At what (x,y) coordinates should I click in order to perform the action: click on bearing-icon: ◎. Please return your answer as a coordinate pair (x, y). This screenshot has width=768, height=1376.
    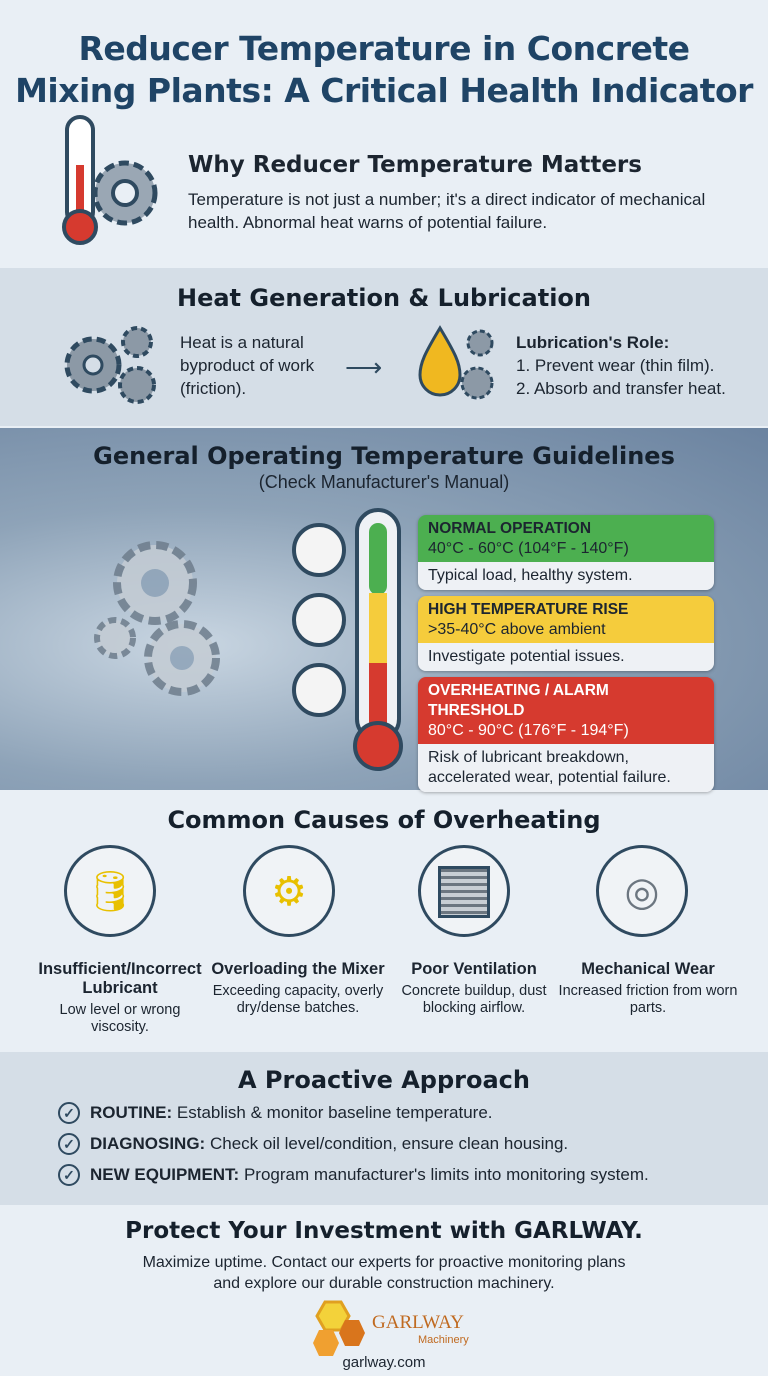
    Looking at the image, I should click on (642, 891).